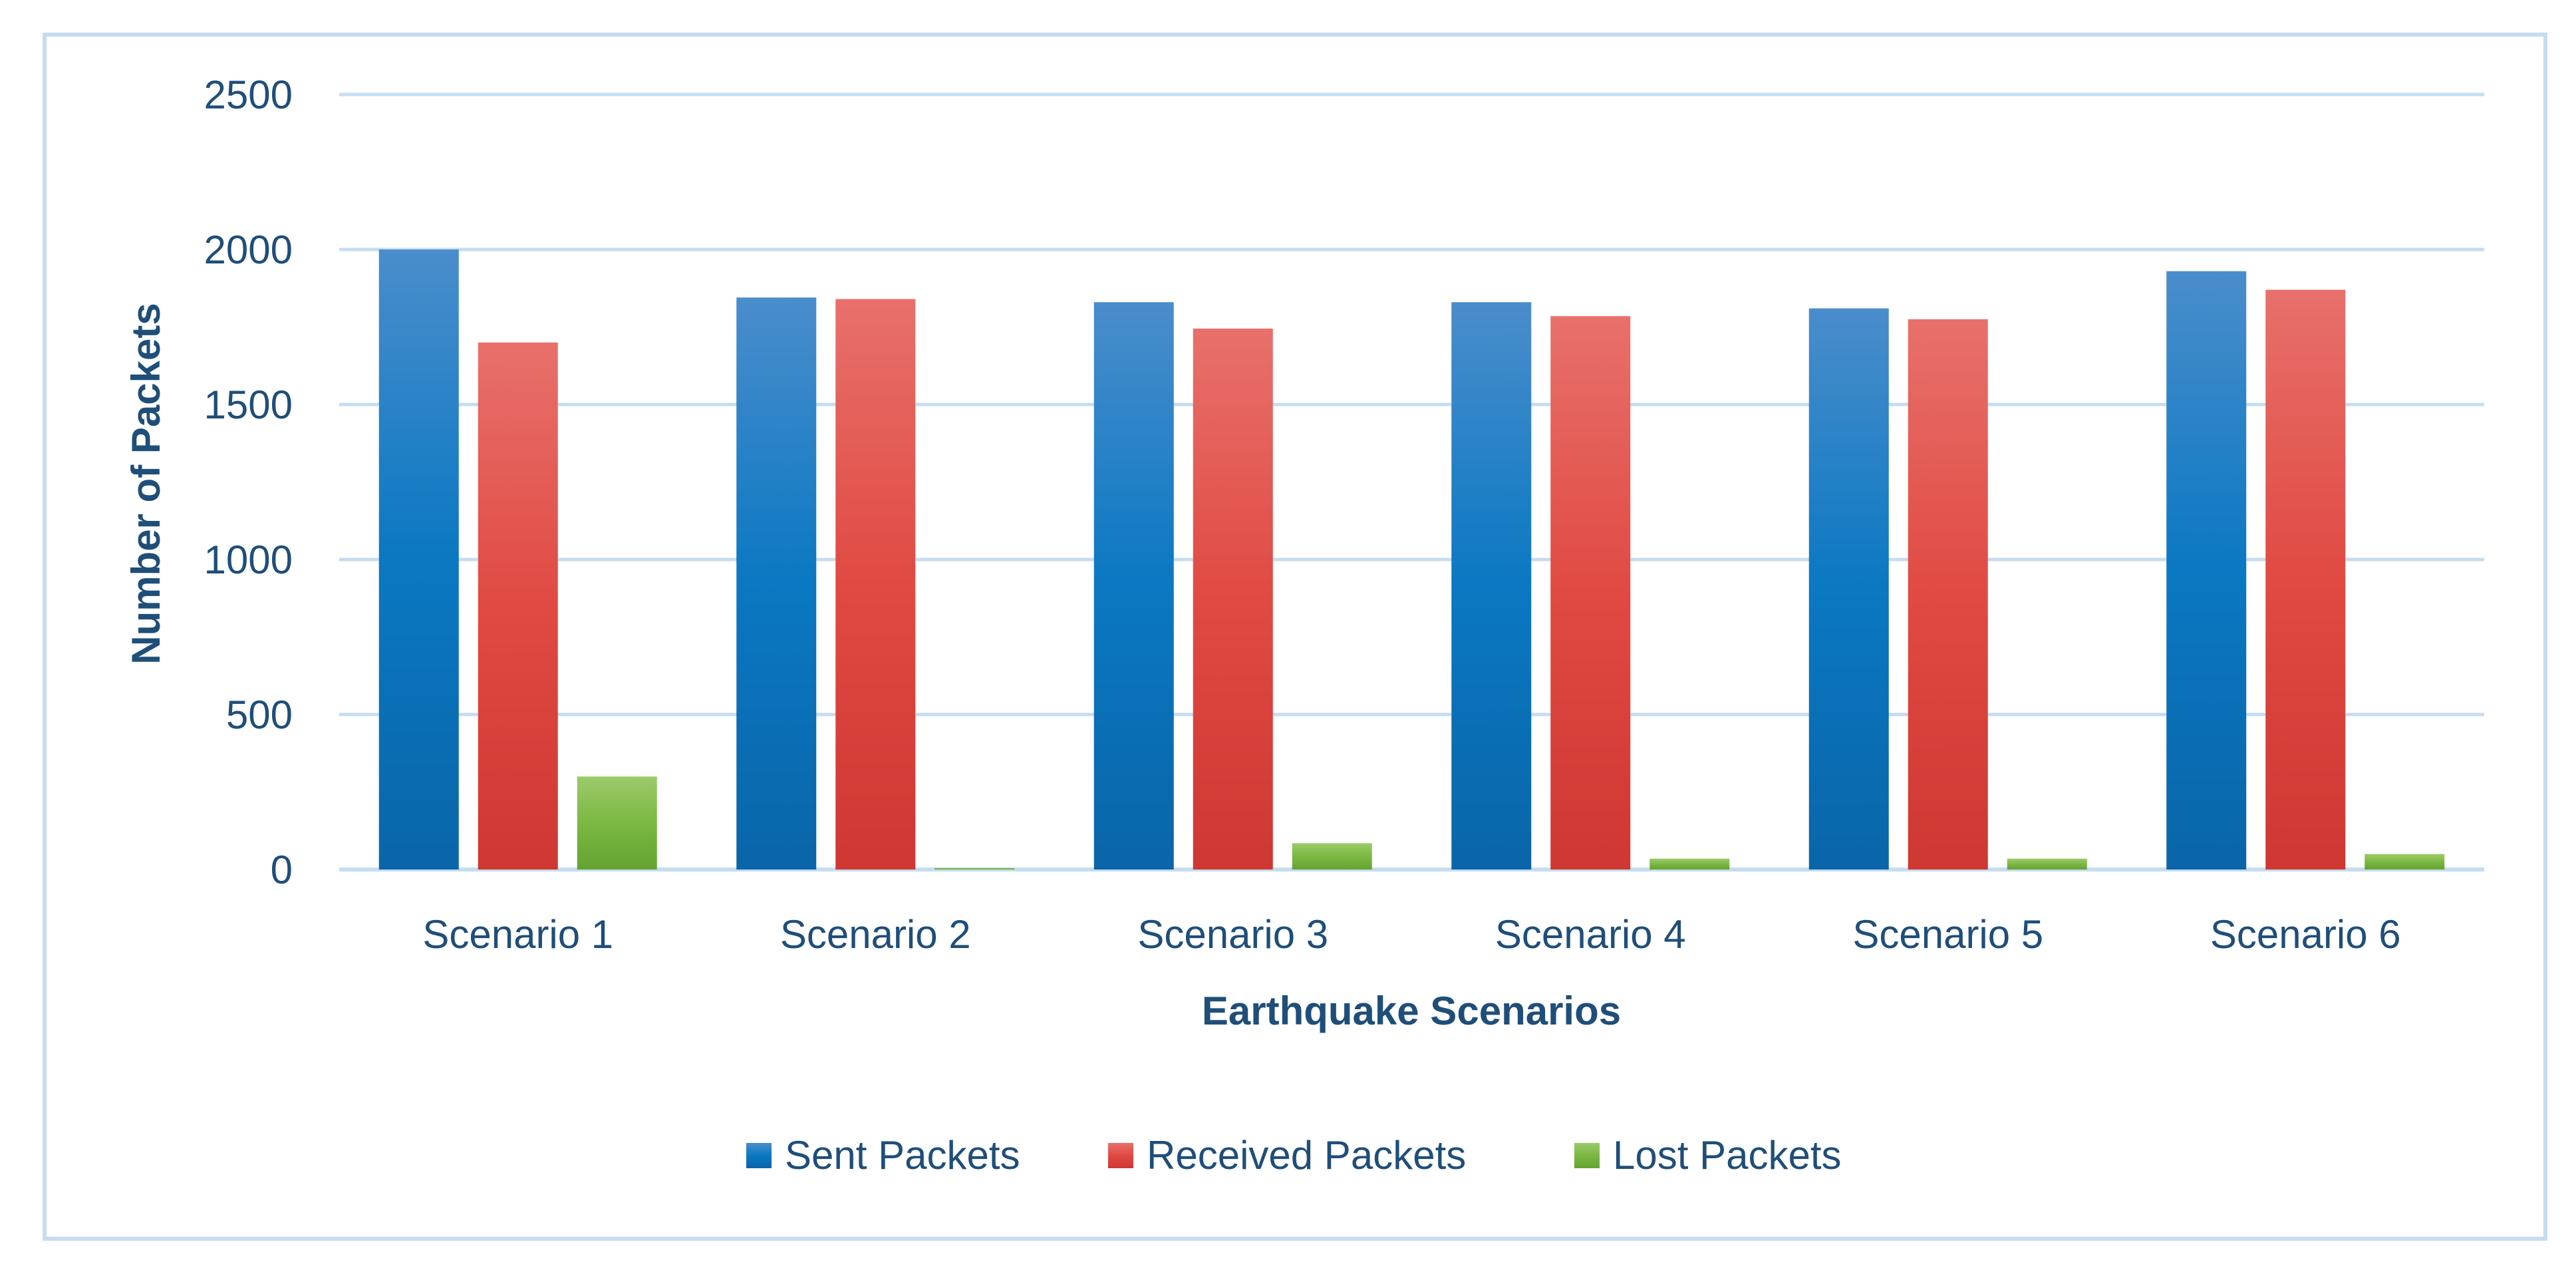  I want to click on legend-swatch-sent-packets, so click(759, 1155).